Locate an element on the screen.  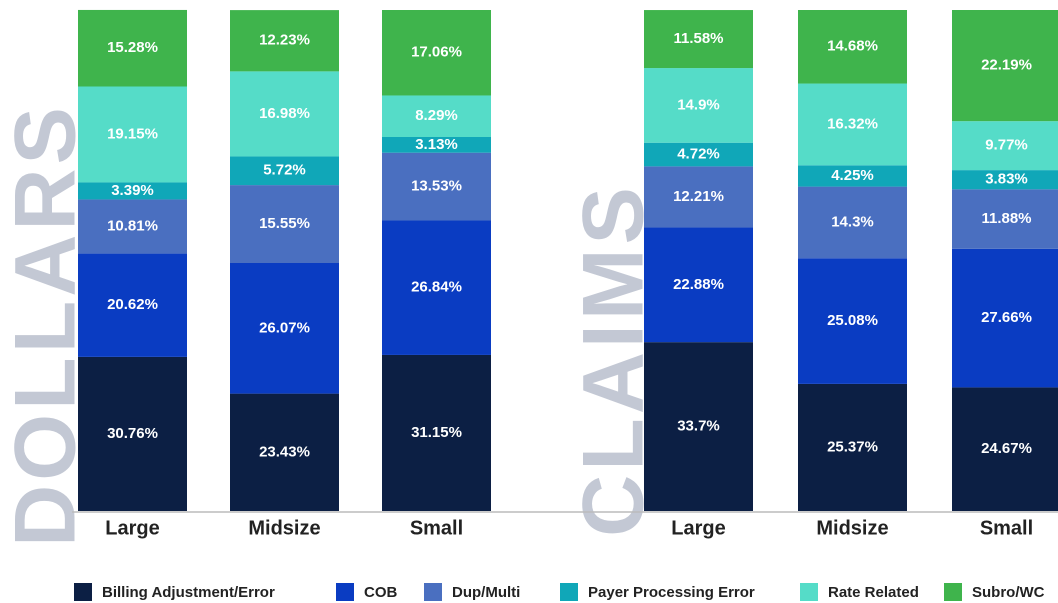
data-label: 13.53% is located at coordinates (436, 186).